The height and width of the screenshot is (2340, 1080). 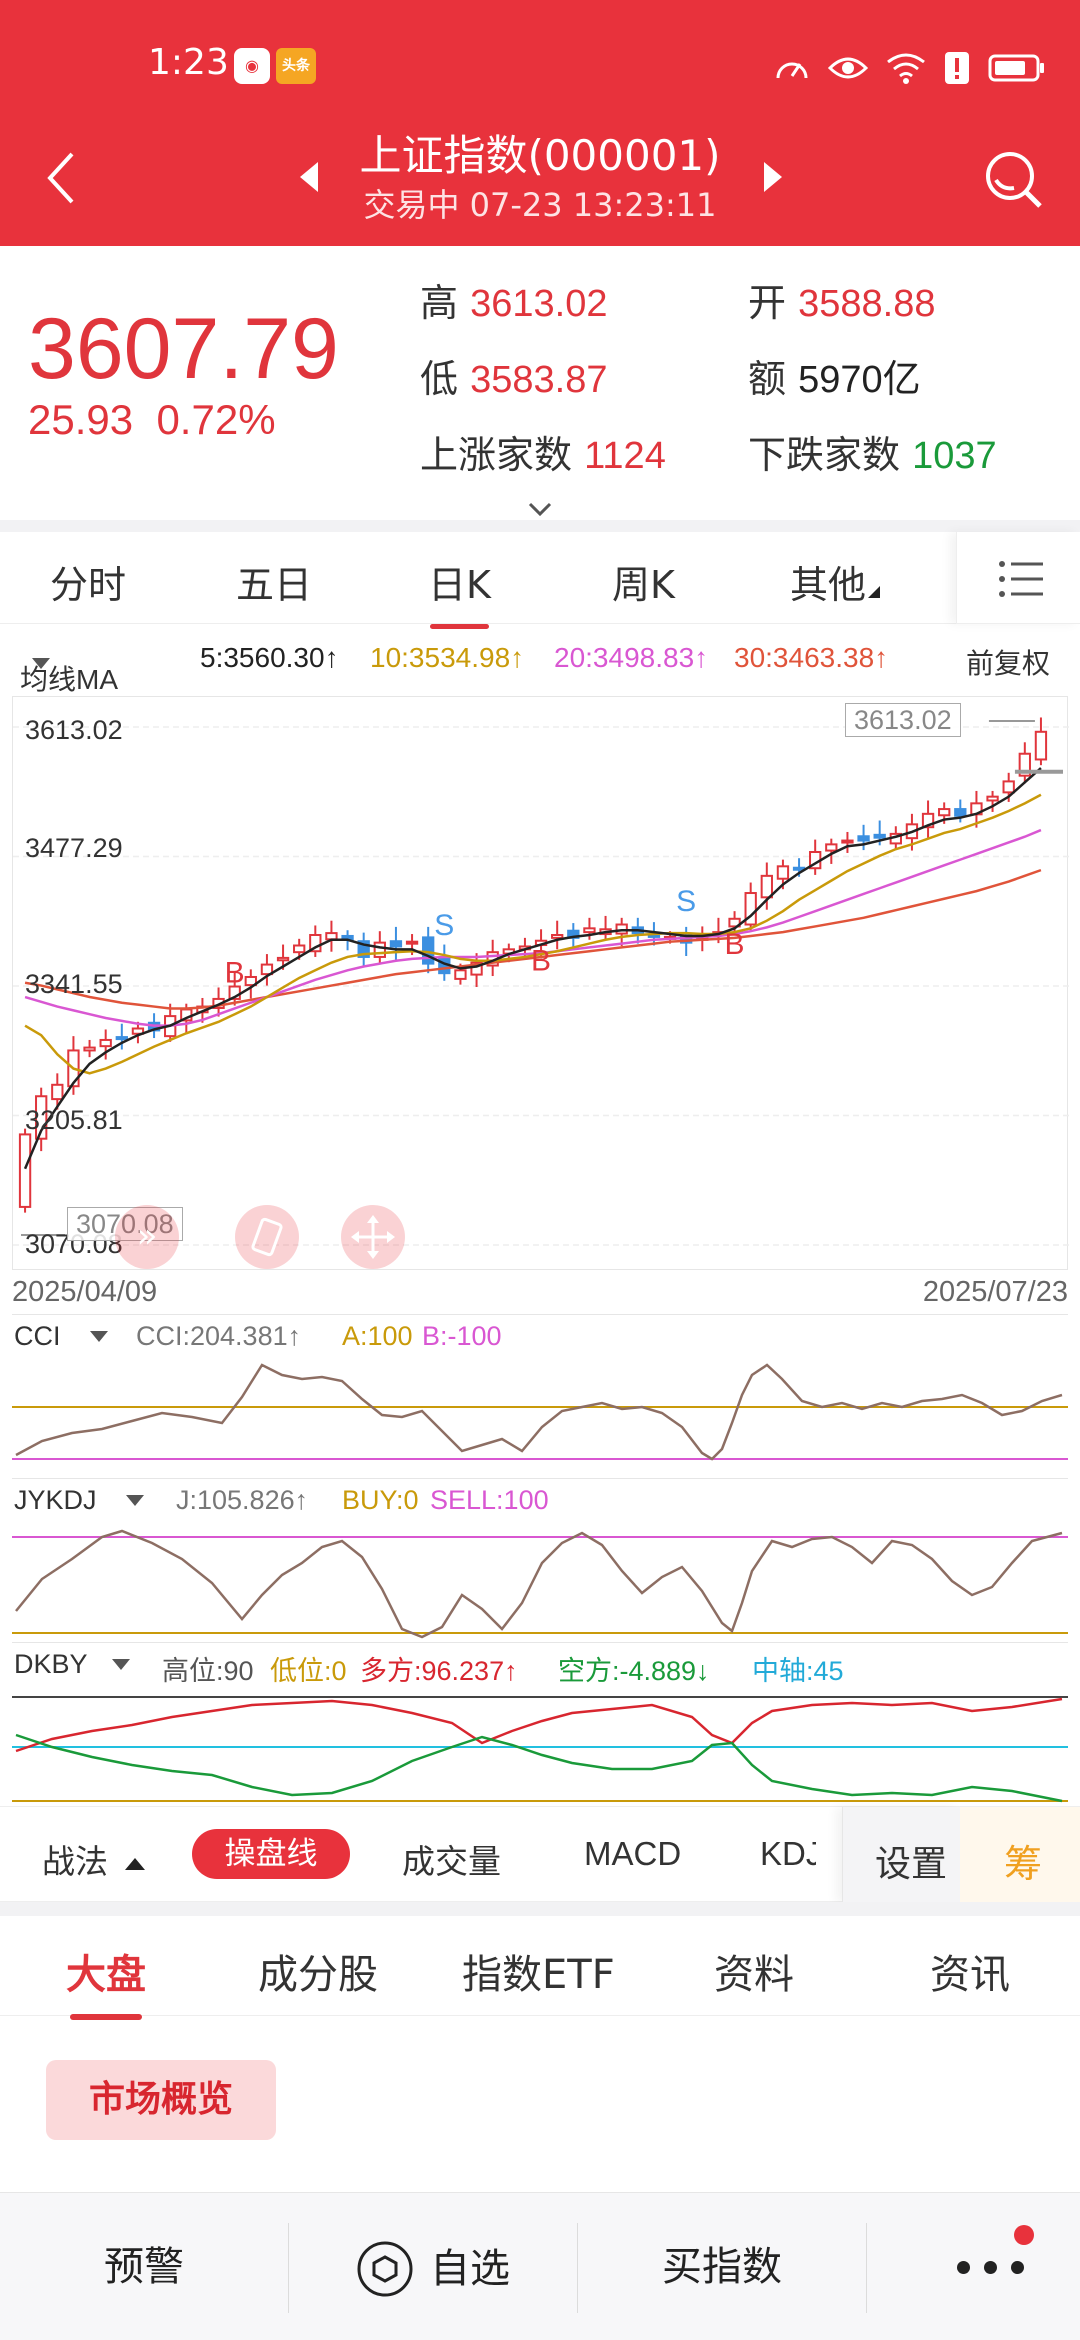 What do you see at coordinates (433, 2266) in the screenshot?
I see `watchlist-button: 自选` at bounding box center [433, 2266].